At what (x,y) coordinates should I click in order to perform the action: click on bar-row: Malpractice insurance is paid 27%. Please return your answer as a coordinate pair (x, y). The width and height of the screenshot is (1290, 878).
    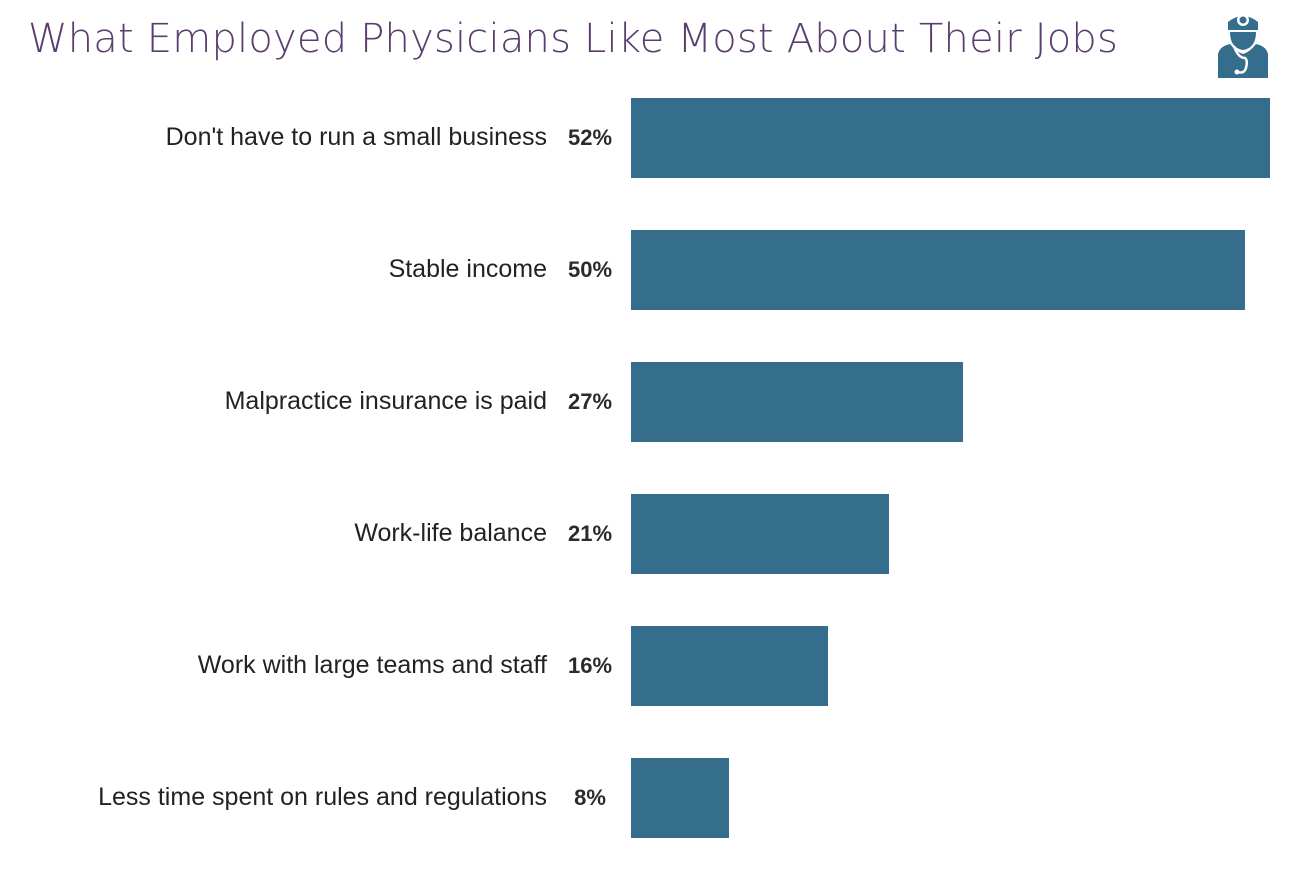
    Looking at the image, I should click on (645, 402).